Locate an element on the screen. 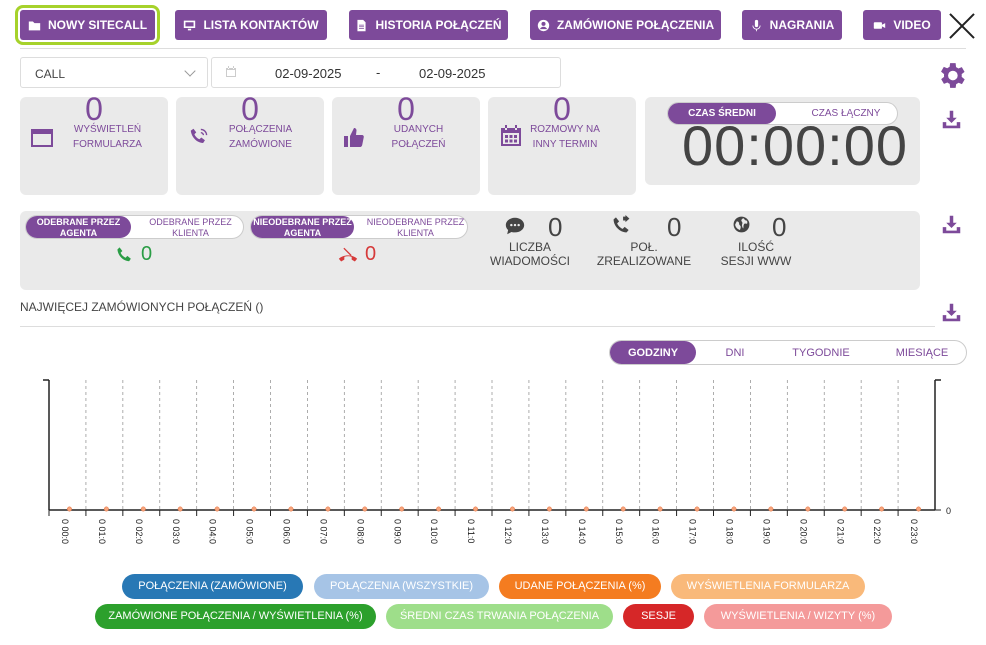  x-tick-label: 0 05:0 is located at coordinates (250, 531).